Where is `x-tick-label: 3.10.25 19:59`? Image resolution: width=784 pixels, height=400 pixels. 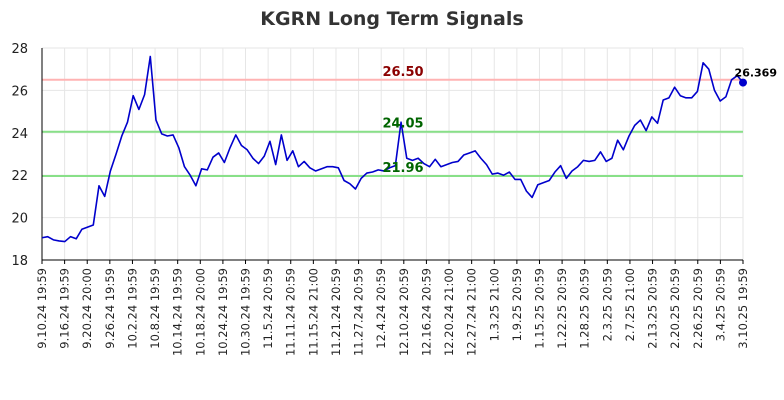 x-tick-label: 3.10.25 19:59 is located at coordinates (743, 308).